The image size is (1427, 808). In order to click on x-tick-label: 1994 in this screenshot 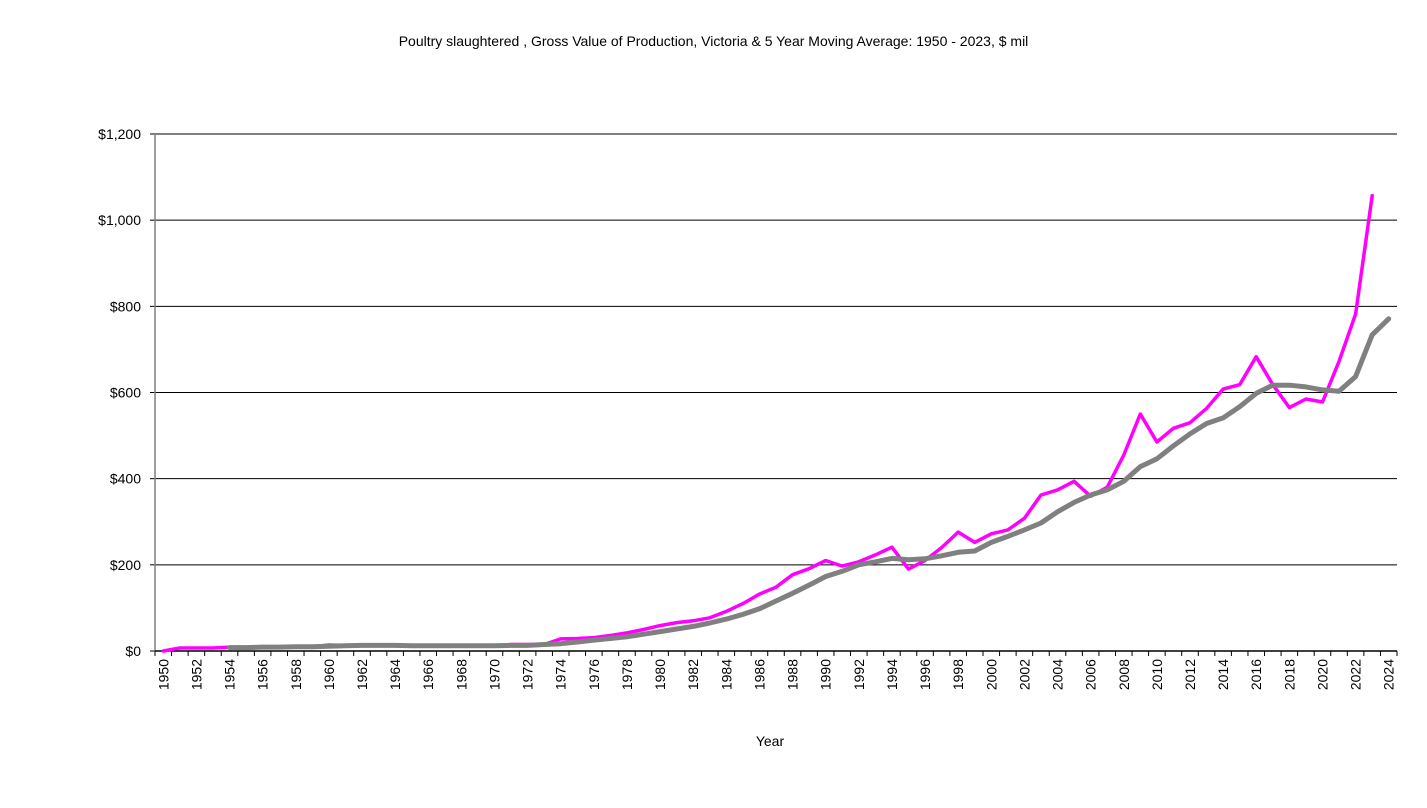, I will do `click(892, 674)`.